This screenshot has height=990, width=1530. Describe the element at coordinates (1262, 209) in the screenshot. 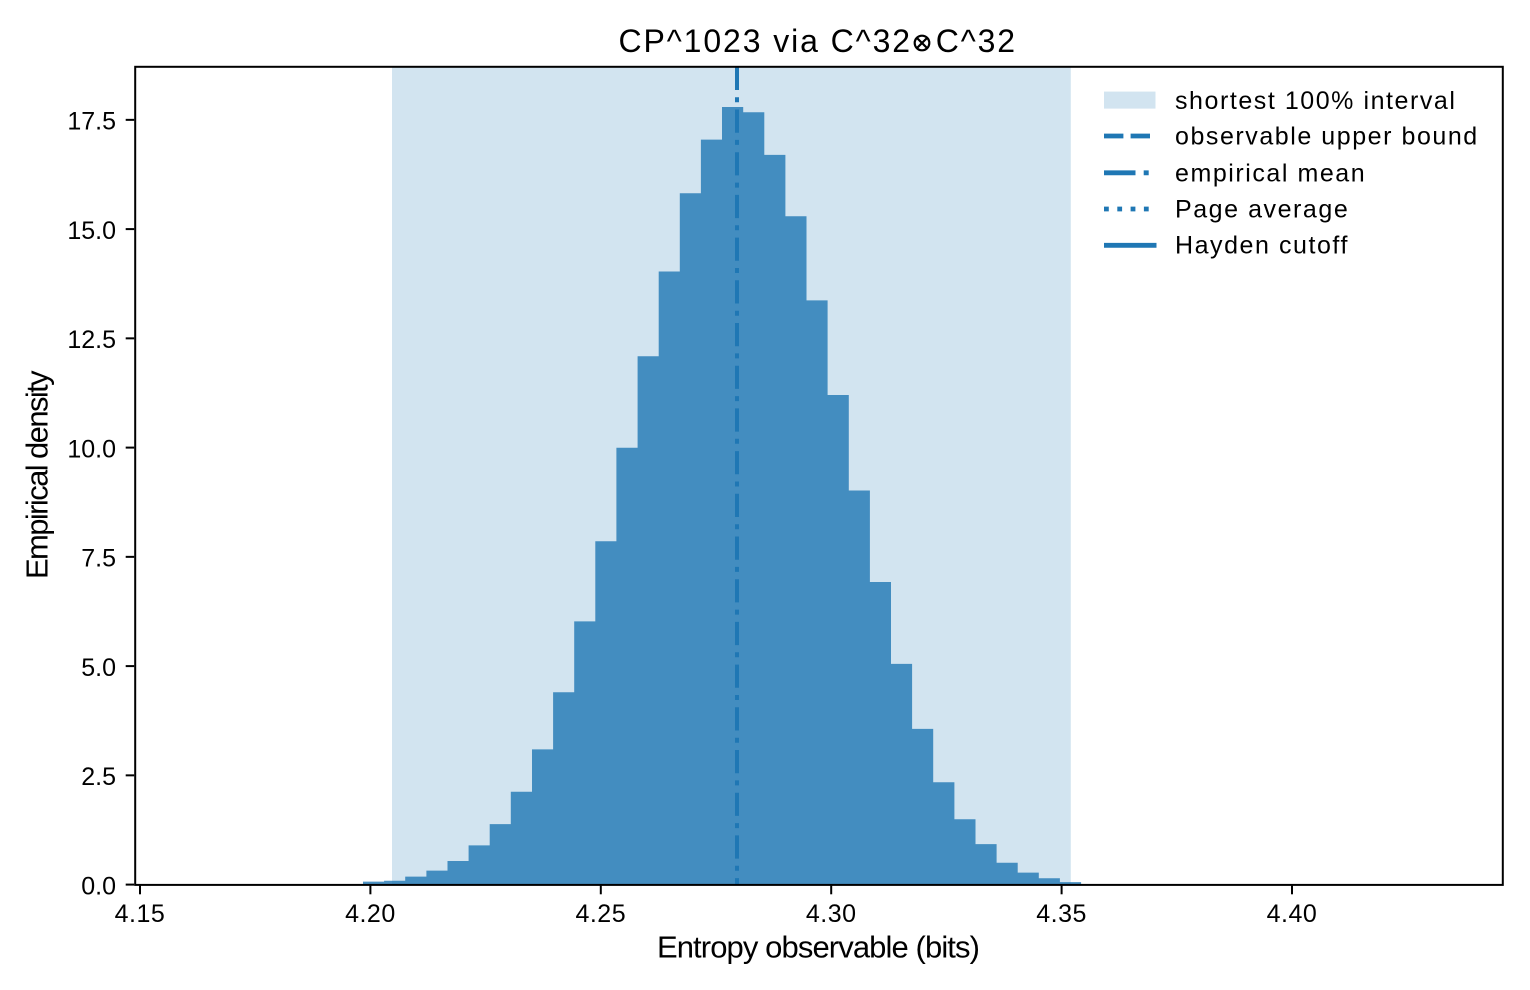

I see `svg-text: Page average` at that location.